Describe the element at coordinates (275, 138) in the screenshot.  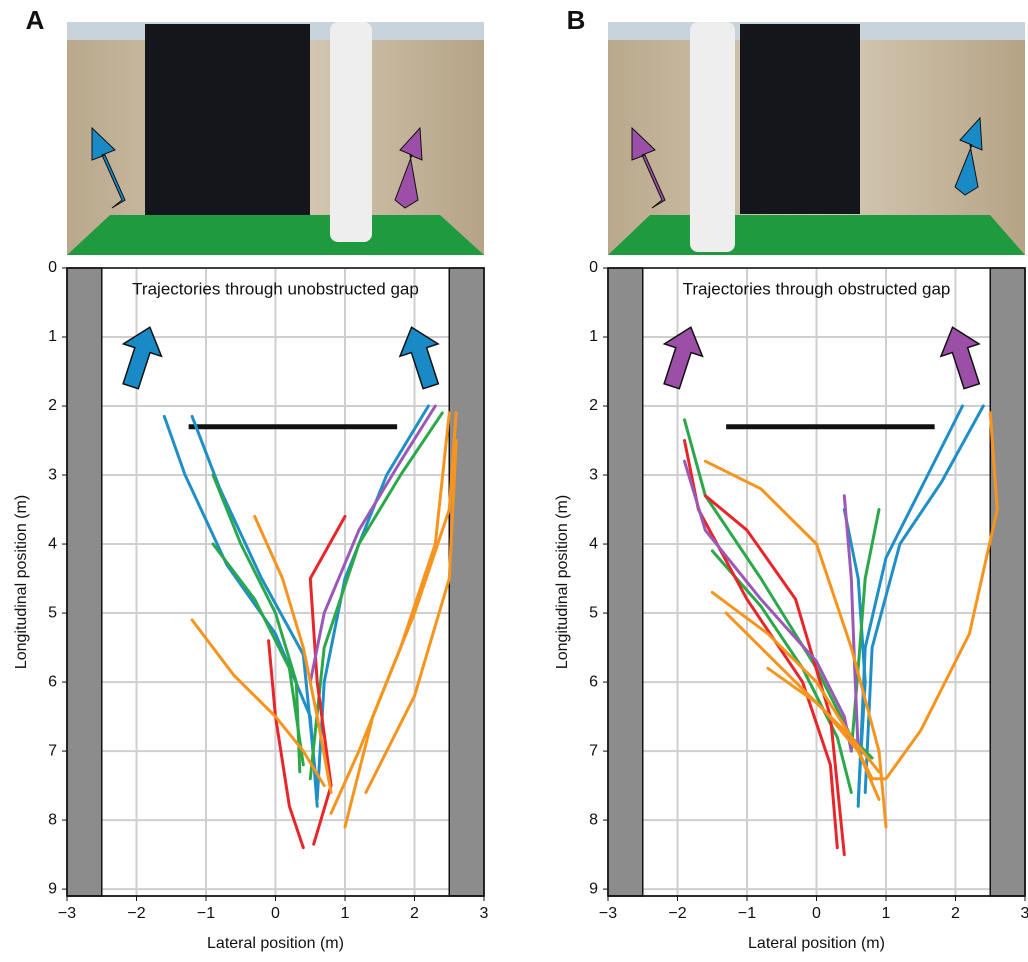
I see `photo-a` at that location.